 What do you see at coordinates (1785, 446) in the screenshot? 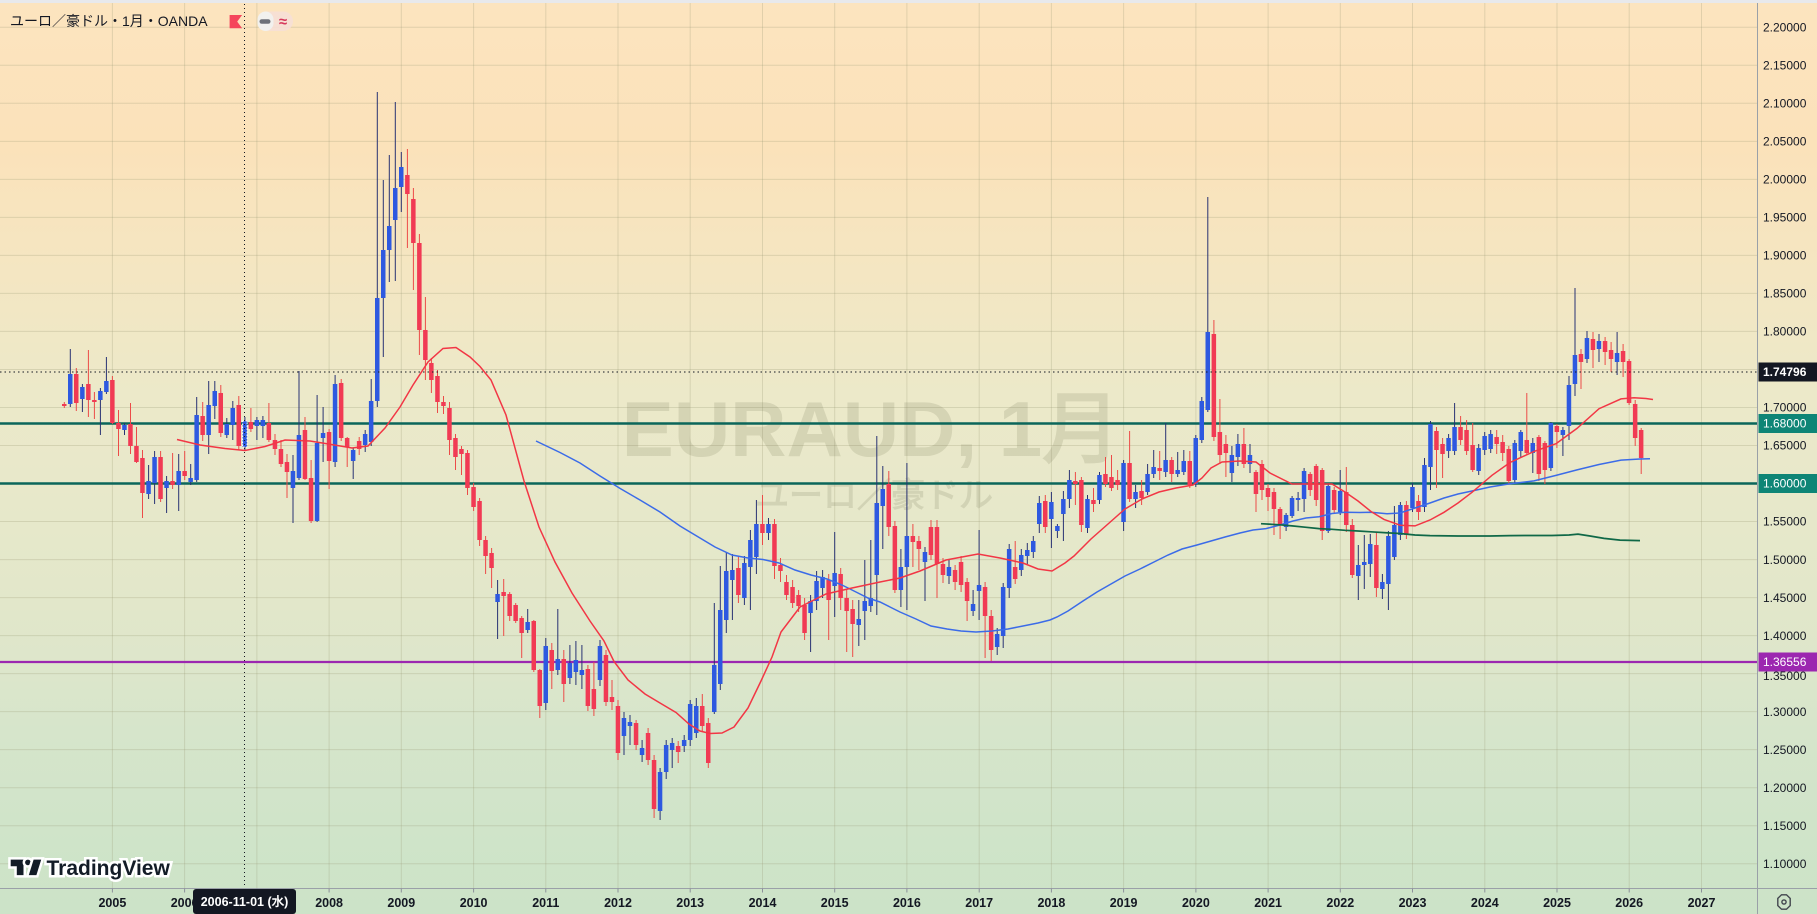
I see `svg-text: 1.65000` at bounding box center [1785, 446].